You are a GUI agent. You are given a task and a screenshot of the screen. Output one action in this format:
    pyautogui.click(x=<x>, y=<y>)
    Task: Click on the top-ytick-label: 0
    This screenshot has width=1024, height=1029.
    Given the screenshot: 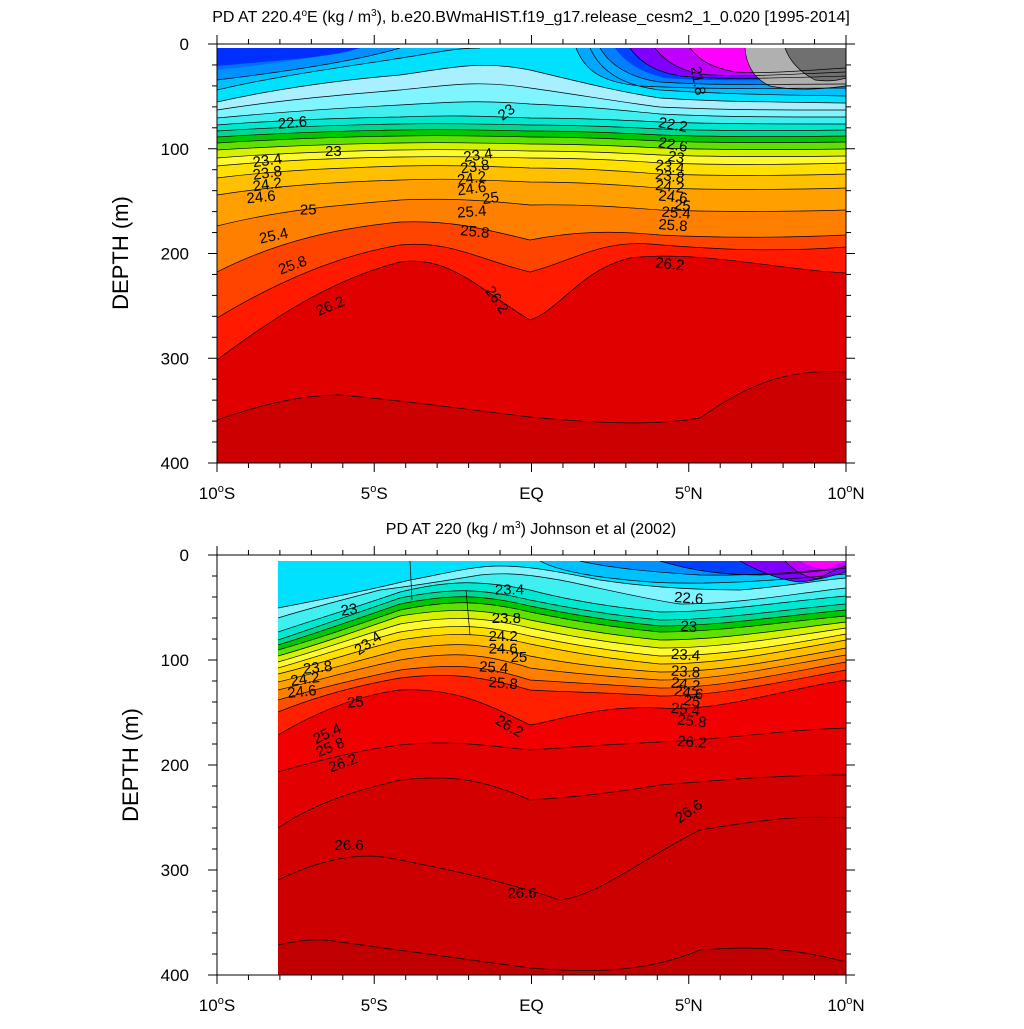 What is the action you would take?
    pyautogui.click(x=184, y=44)
    